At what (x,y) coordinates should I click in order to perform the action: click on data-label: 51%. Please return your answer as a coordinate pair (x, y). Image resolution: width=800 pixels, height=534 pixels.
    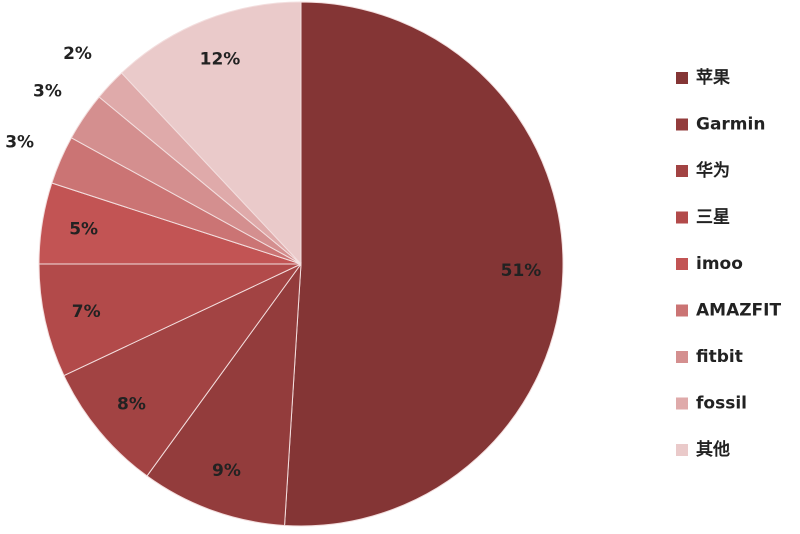
    Looking at the image, I should click on (521, 271).